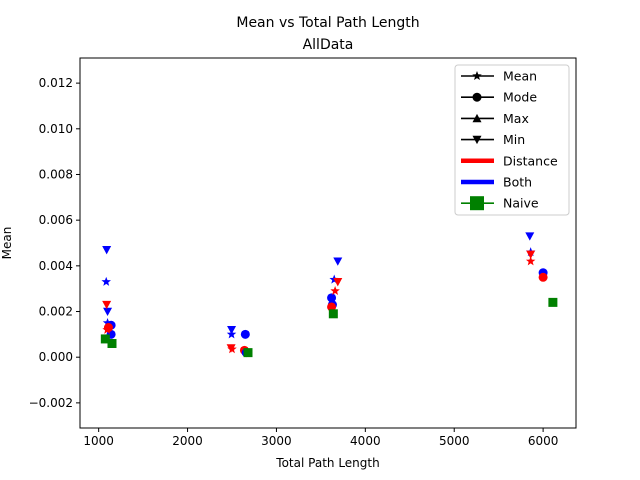  I want to click on x-tick-label: 3000, so click(276, 441).